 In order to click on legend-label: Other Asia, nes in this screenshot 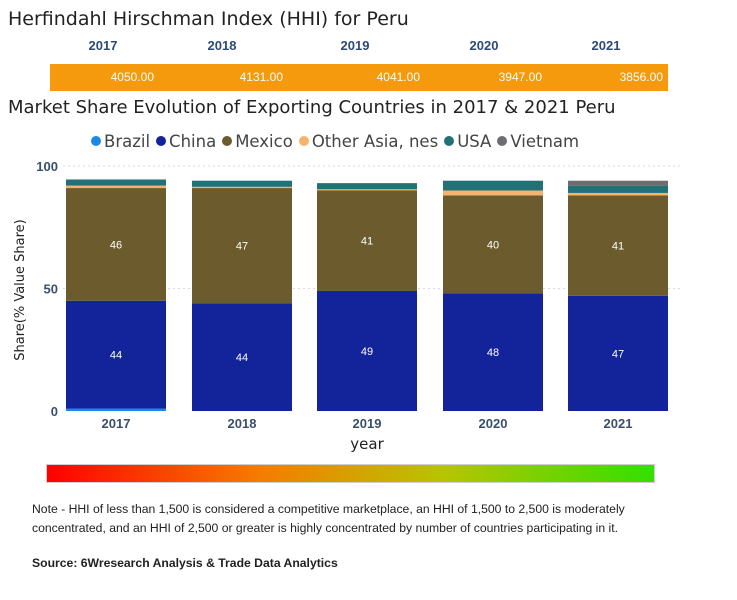, I will do `click(375, 141)`.